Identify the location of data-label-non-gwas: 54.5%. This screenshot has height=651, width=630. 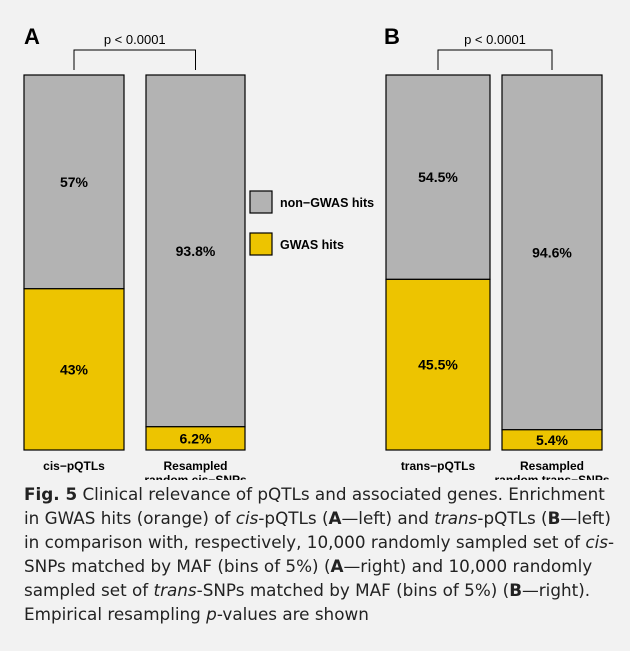
(438, 177).